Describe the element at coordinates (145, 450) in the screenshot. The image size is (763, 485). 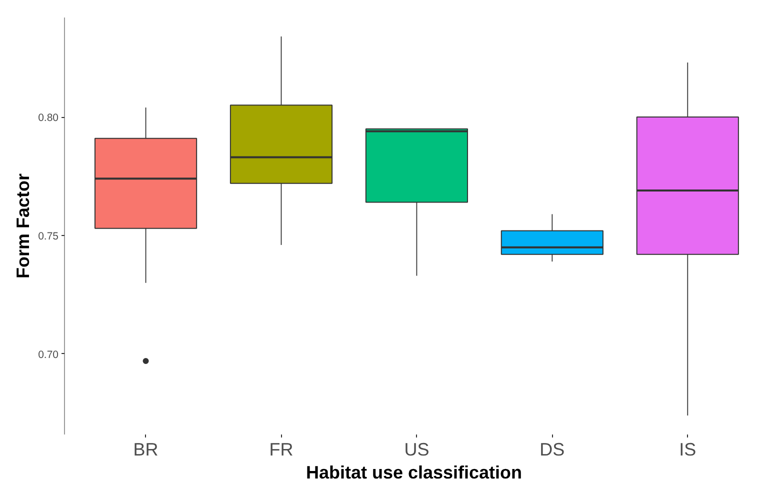
I see `x-tick-label: BR` at that location.